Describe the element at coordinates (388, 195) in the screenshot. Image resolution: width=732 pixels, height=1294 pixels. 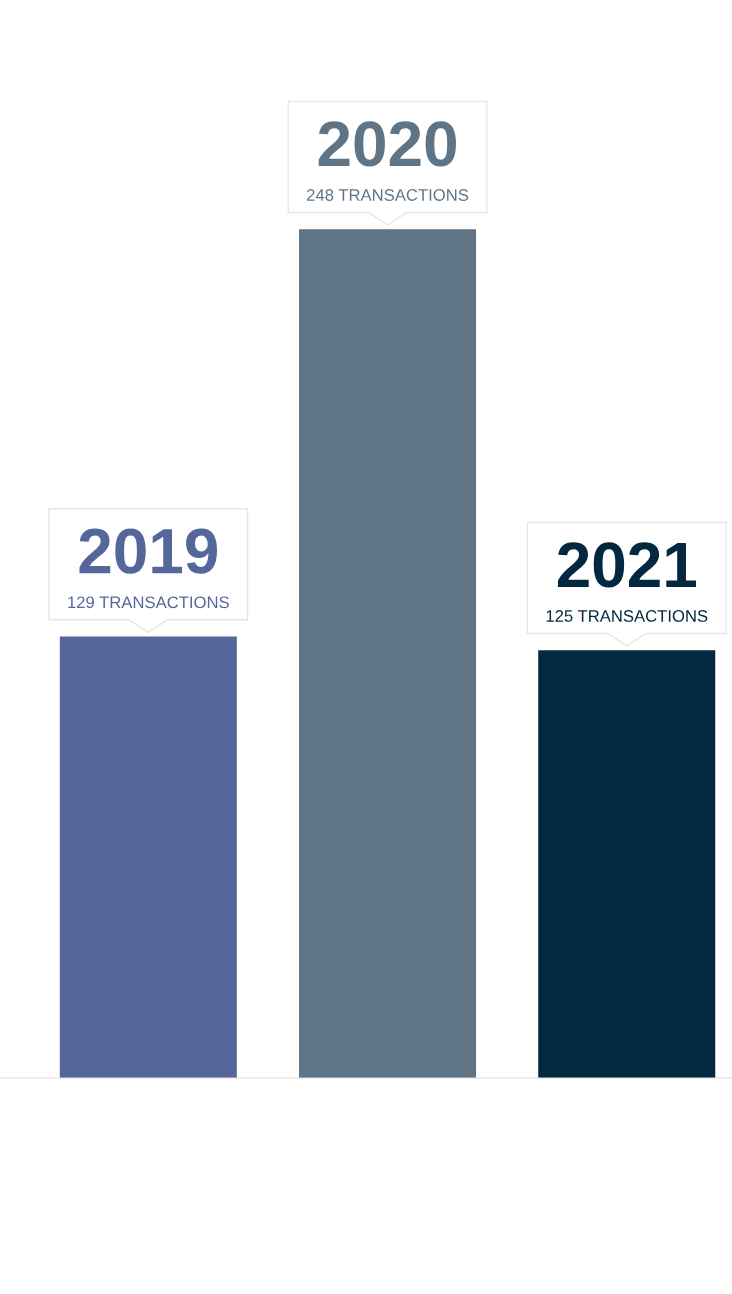
I see `data-label: 248 TRANSACTIONS` at that location.